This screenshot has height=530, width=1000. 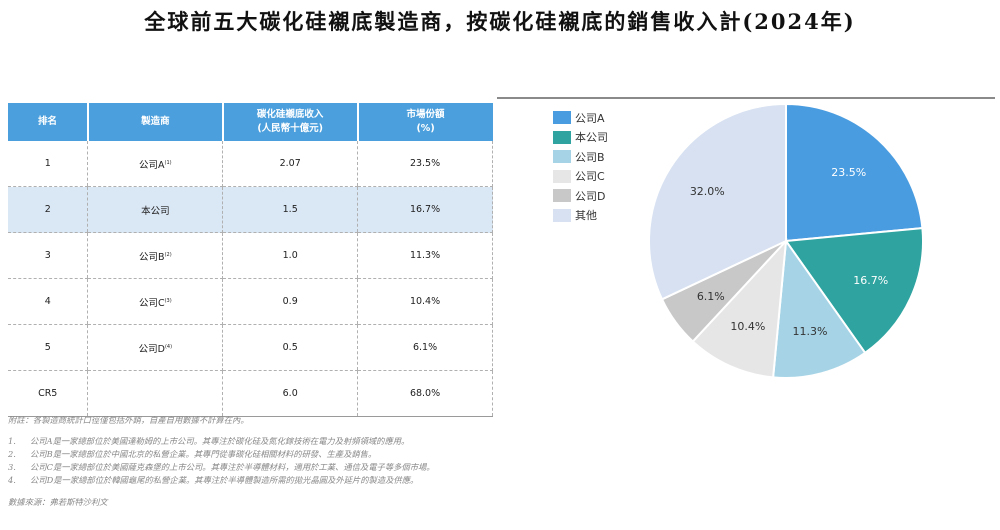 I want to click on rank-cell: 5, so click(x=48, y=347).